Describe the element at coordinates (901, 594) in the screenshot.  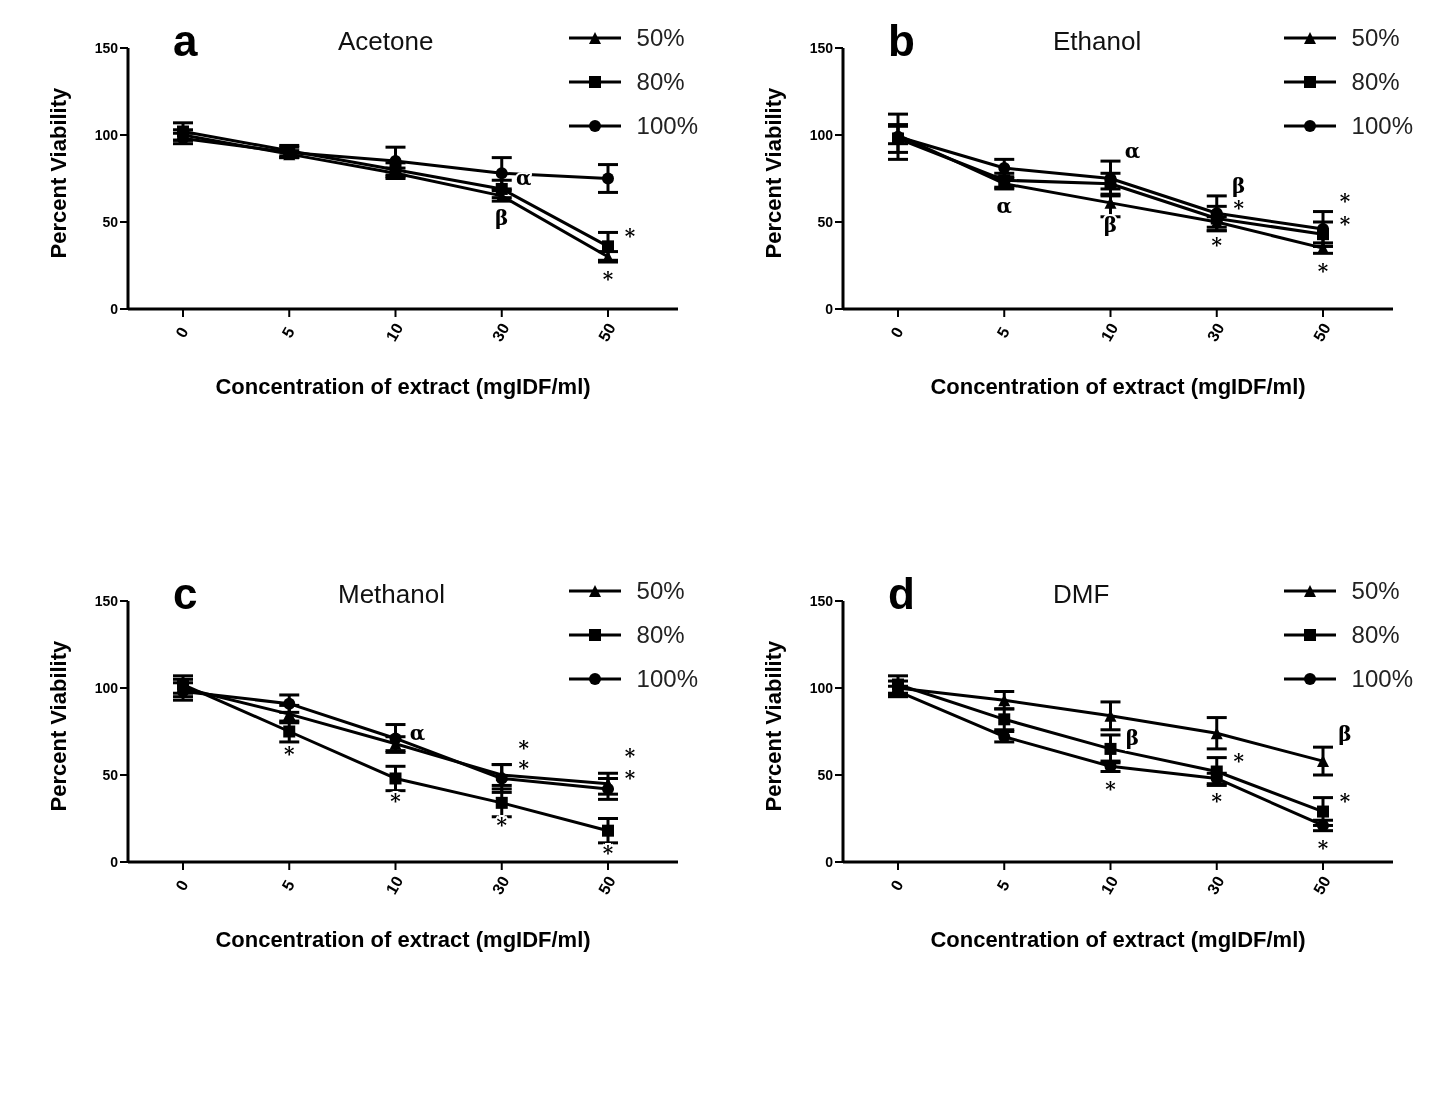
I see `annotation: d` at that location.